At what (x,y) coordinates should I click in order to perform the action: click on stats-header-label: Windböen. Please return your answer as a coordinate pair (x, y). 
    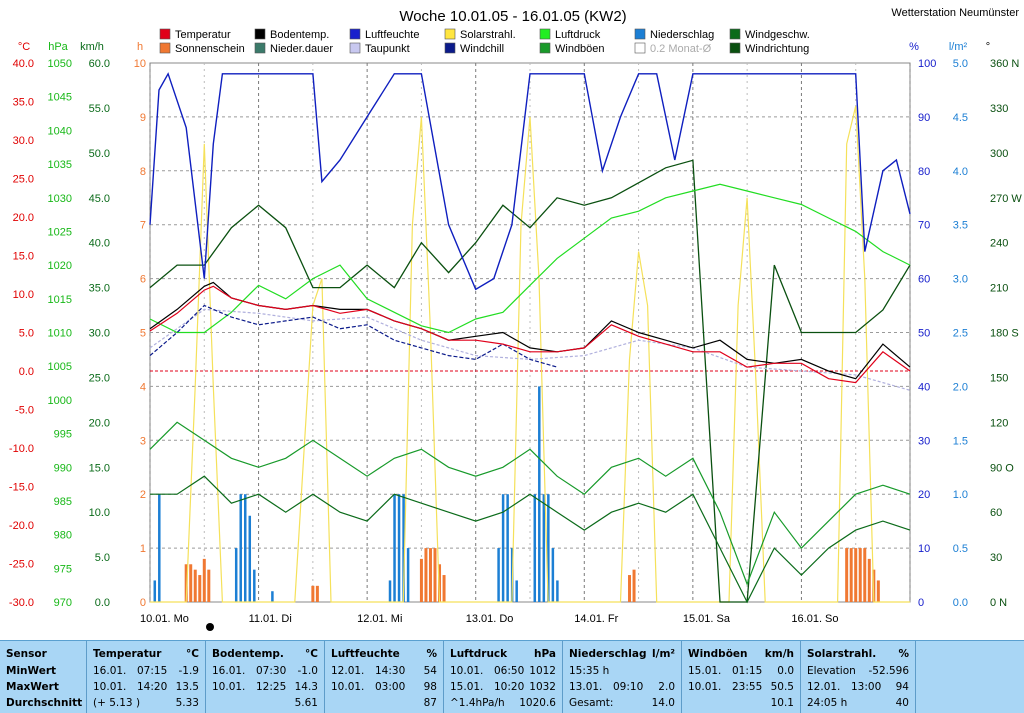
    Looking at the image, I should click on (718, 654).